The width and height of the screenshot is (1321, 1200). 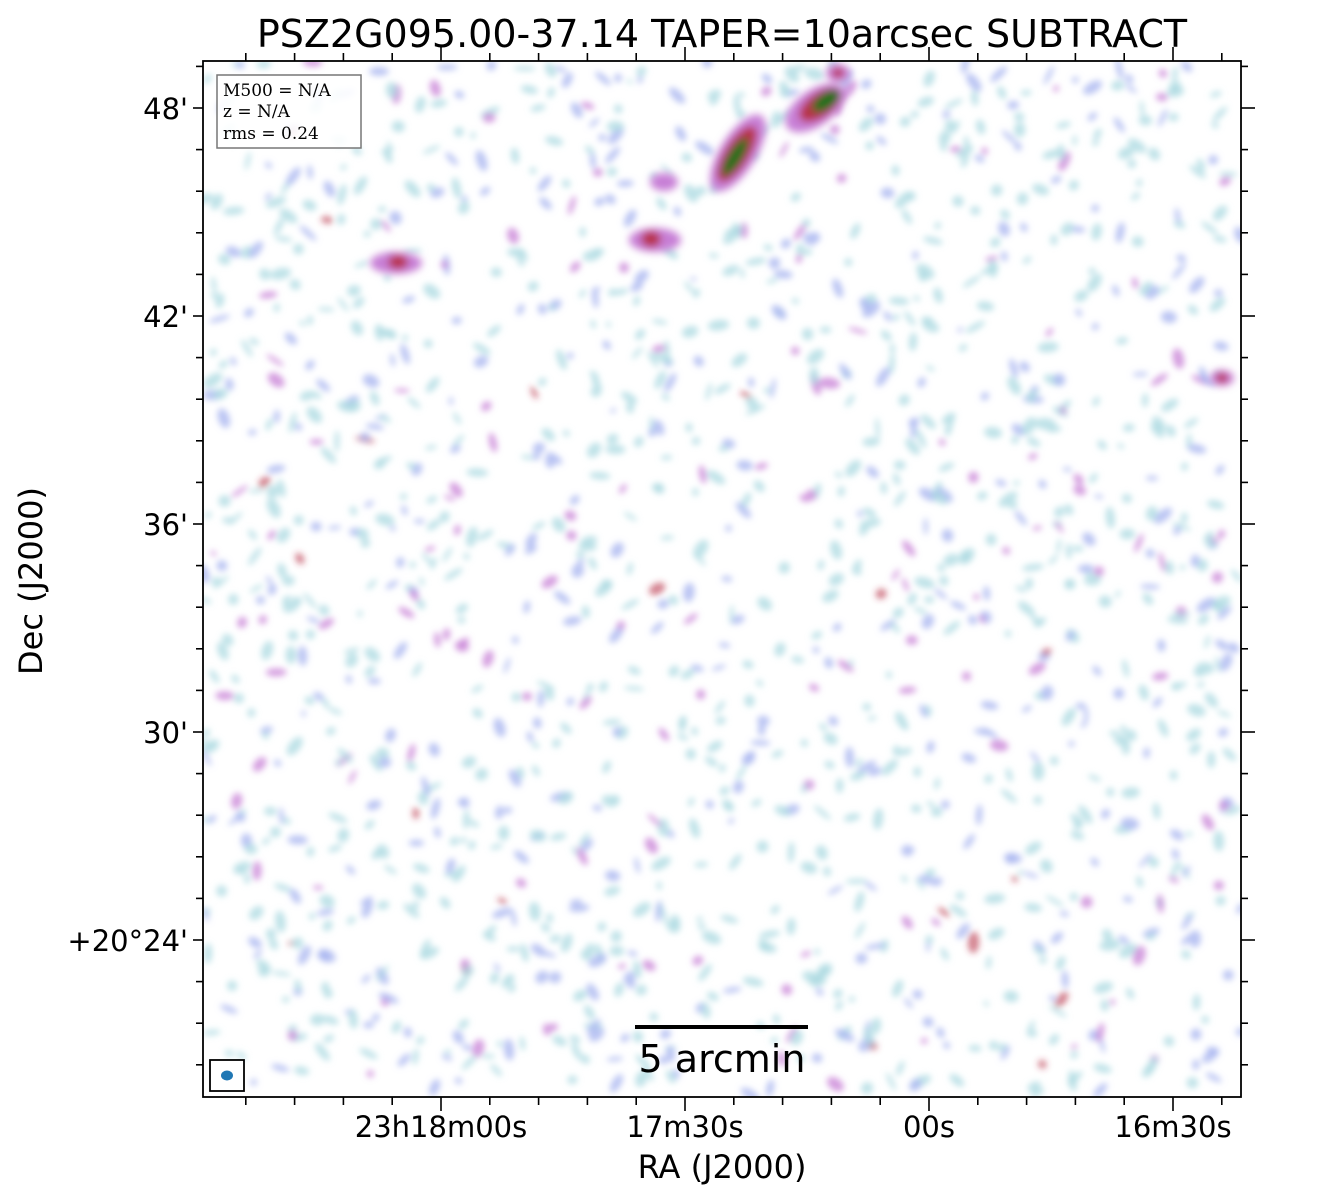 What do you see at coordinates (722, 1167) in the screenshot?
I see `x-axis-label: RA (J2000)` at bounding box center [722, 1167].